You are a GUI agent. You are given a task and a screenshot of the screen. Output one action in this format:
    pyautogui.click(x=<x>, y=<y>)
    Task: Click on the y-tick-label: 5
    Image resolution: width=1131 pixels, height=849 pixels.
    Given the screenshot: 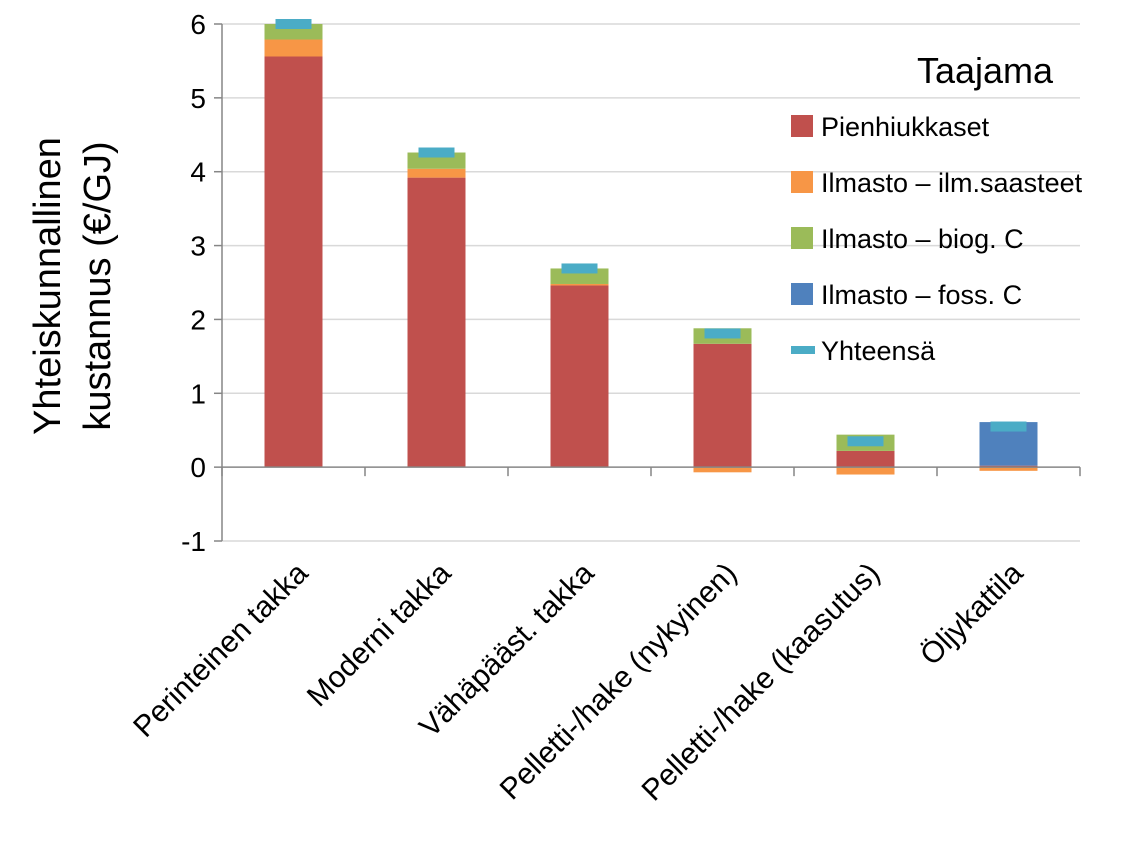 What is the action you would take?
    pyautogui.click(x=198, y=98)
    